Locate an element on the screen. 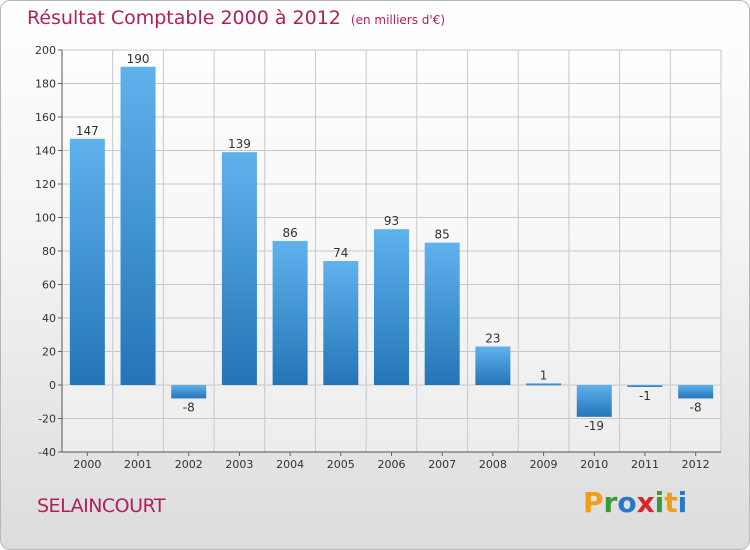  y-tick-label: 140 is located at coordinates (45, 151).